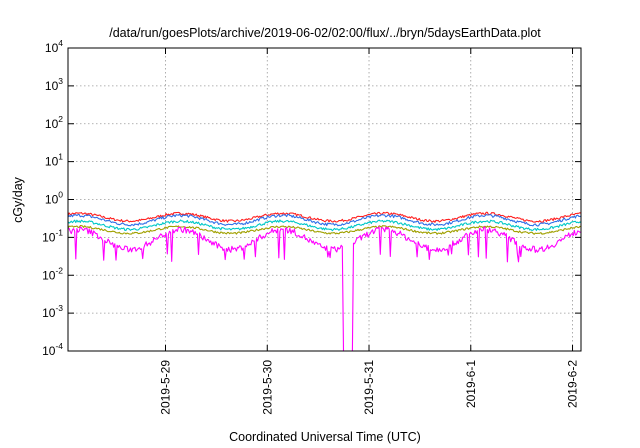  What do you see at coordinates (54, 160) in the screenshot?
I see `y-tick-label: 10¹` at bounding box center [54, 160].